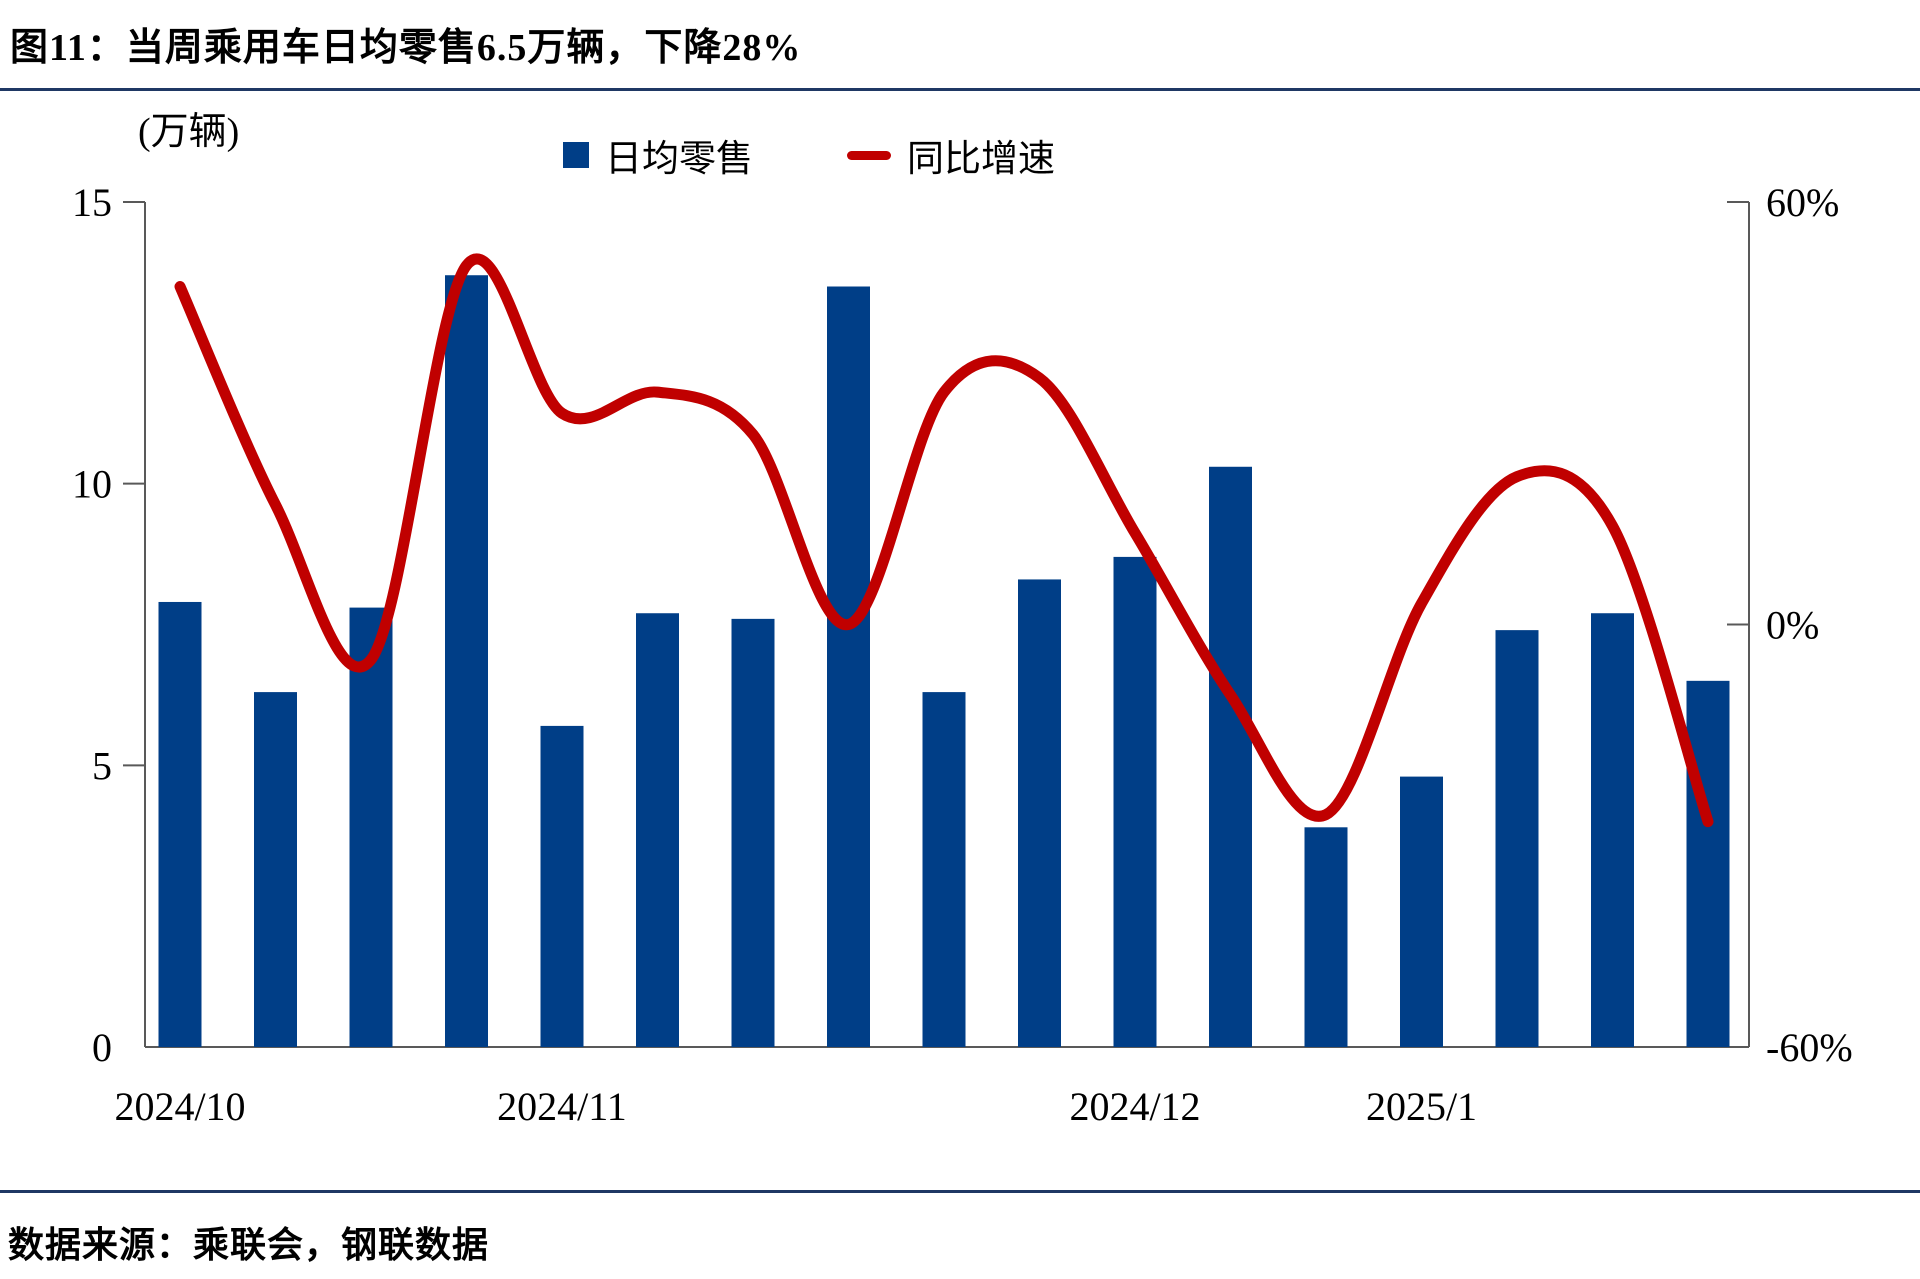 This screenshot has height=1279, width=1920. Describe the element at coordinates (249, 1245) in the screenshot. I see `data-source: 数据来源：乘联会，钢联数据` at that location.